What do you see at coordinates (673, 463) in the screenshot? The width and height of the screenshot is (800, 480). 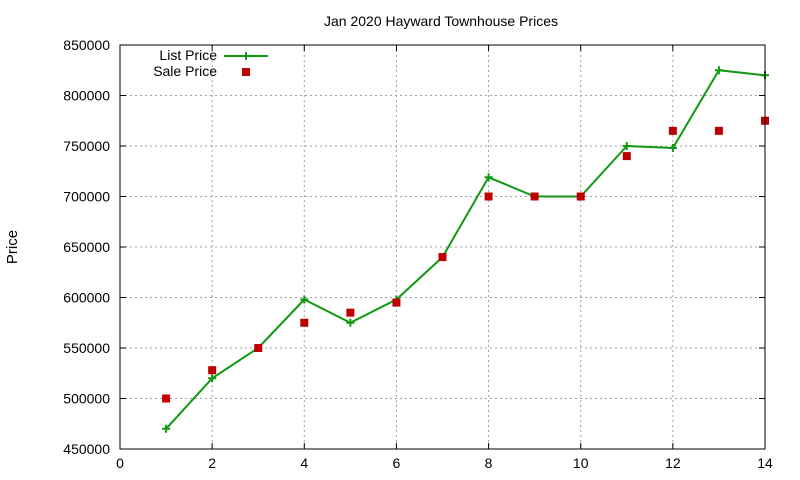 I see `x-tick-label: 12` at bounding box center [673, 463].